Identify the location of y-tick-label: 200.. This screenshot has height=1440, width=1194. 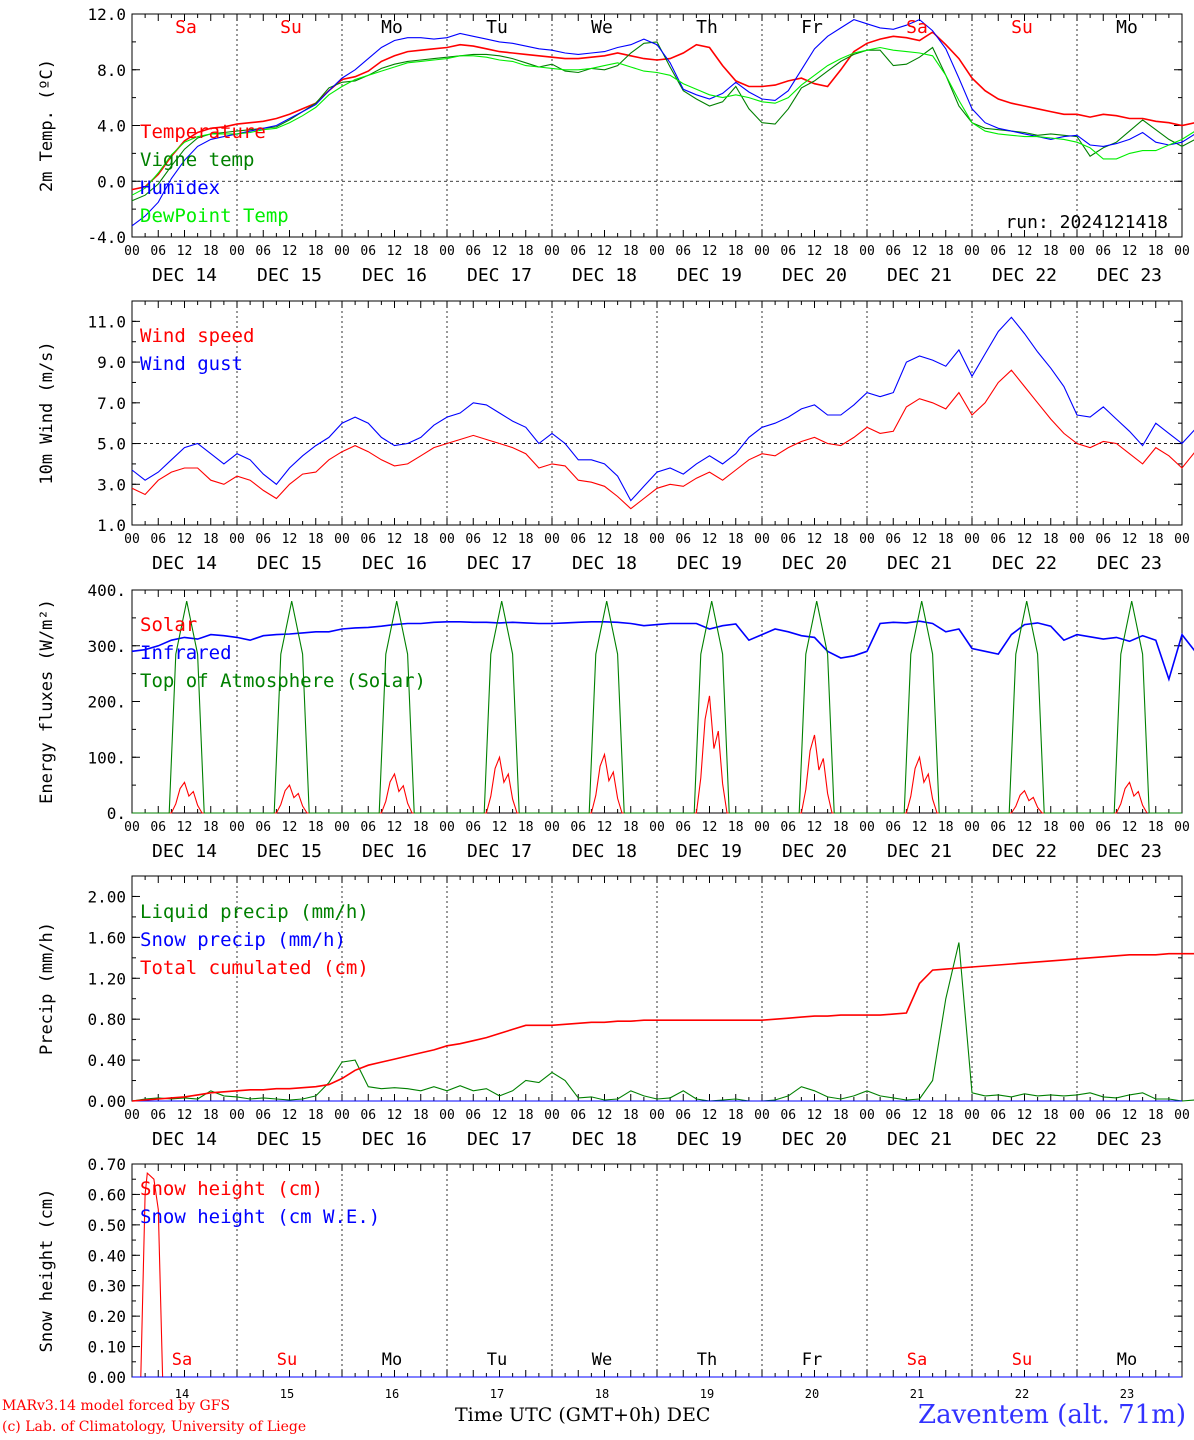
(106, 702).